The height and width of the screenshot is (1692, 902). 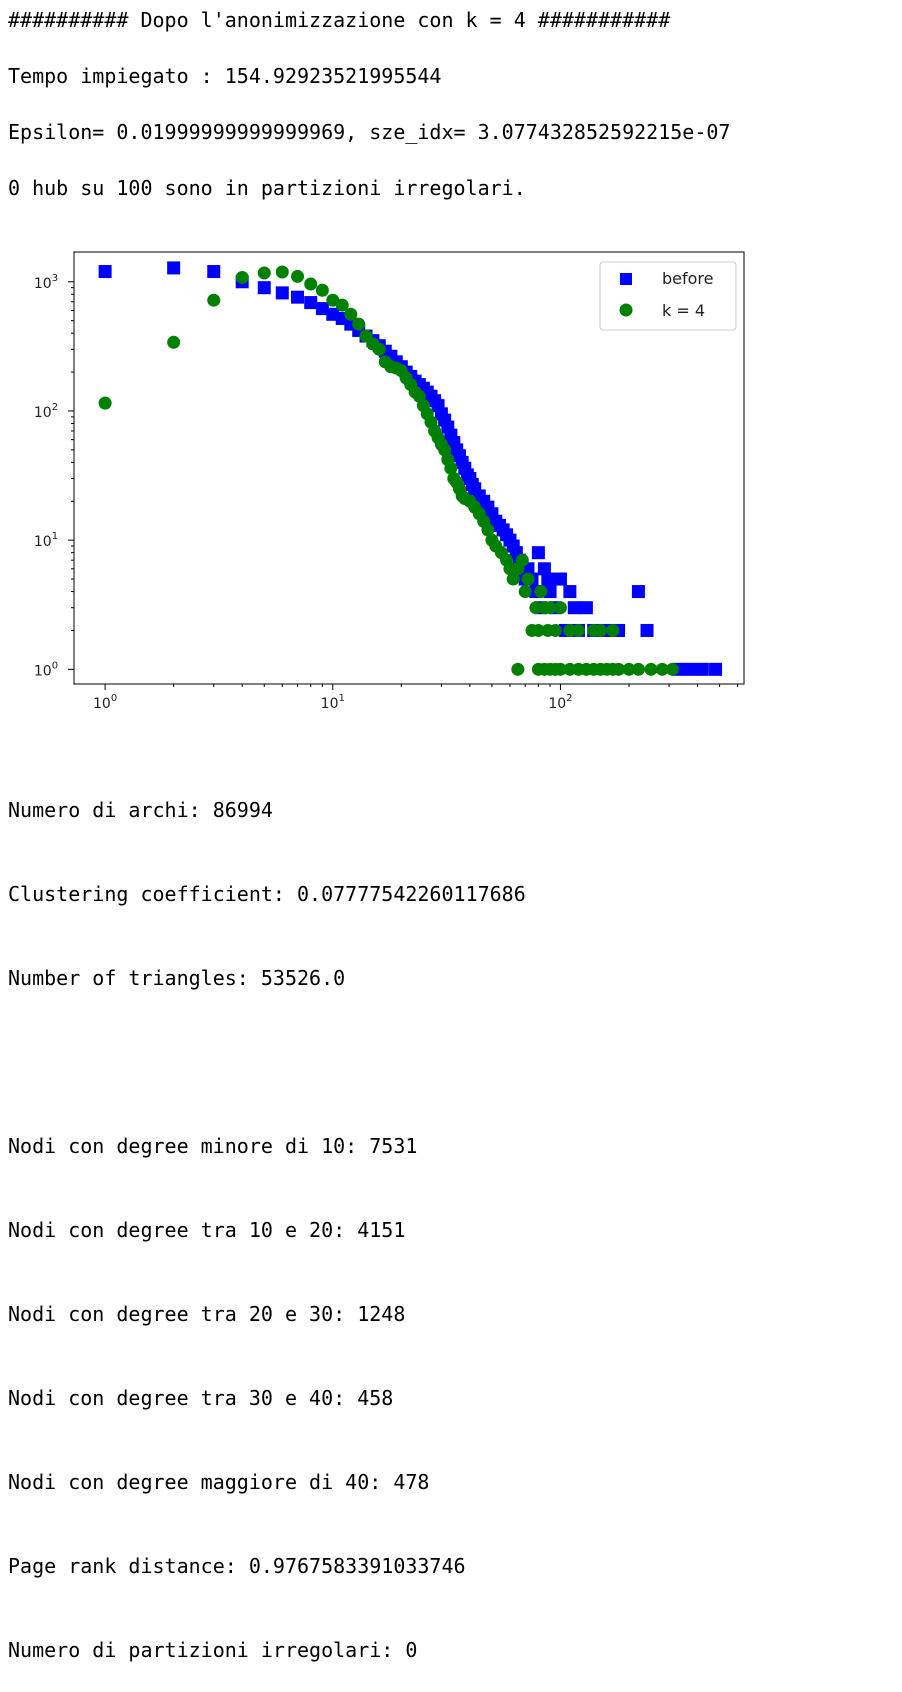 I want to click on y-tick-label-1: 10¹, so click(x=46, y=540).